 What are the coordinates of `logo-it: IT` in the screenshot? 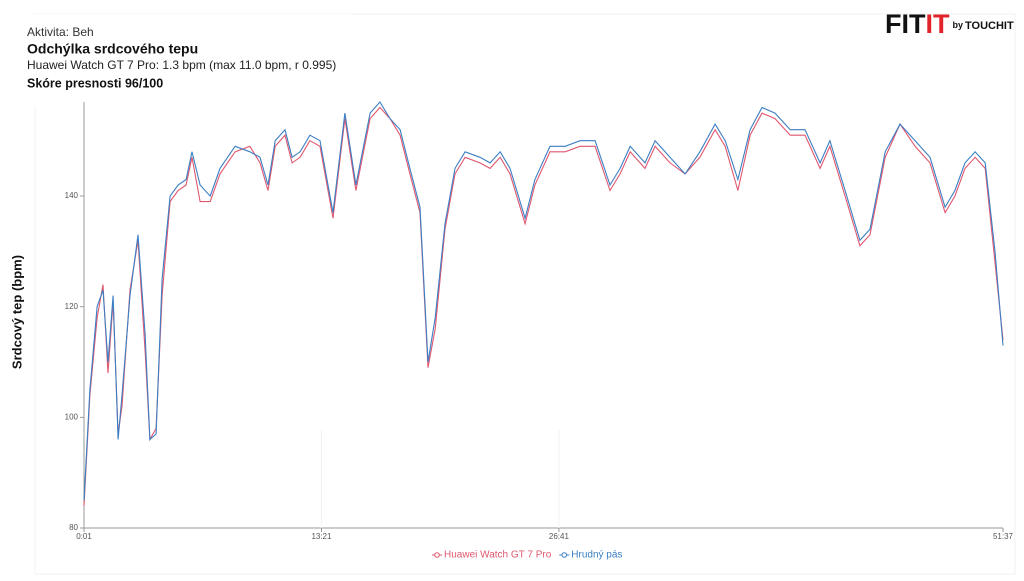 It's located at (938, 24).